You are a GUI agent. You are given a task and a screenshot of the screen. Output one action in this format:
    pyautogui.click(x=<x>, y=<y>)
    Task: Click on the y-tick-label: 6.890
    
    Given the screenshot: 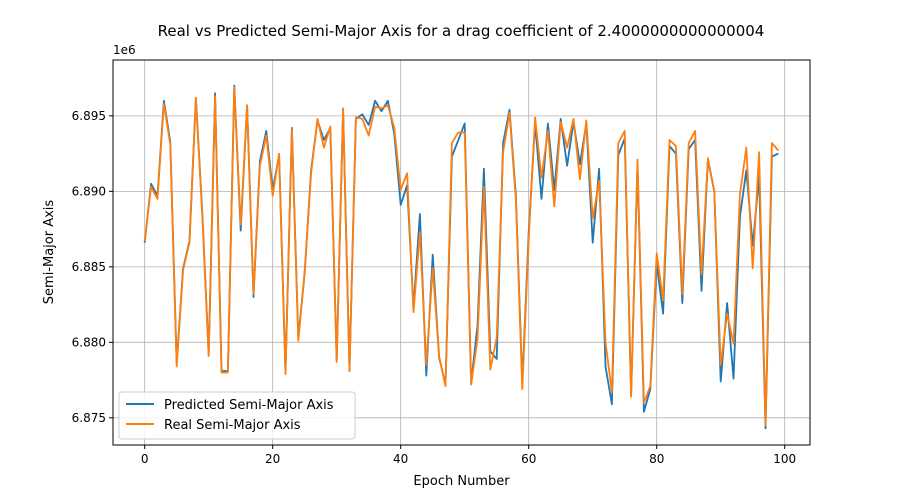 What is the action you would take?
    pyautogui.click(x=89, y=191)
    